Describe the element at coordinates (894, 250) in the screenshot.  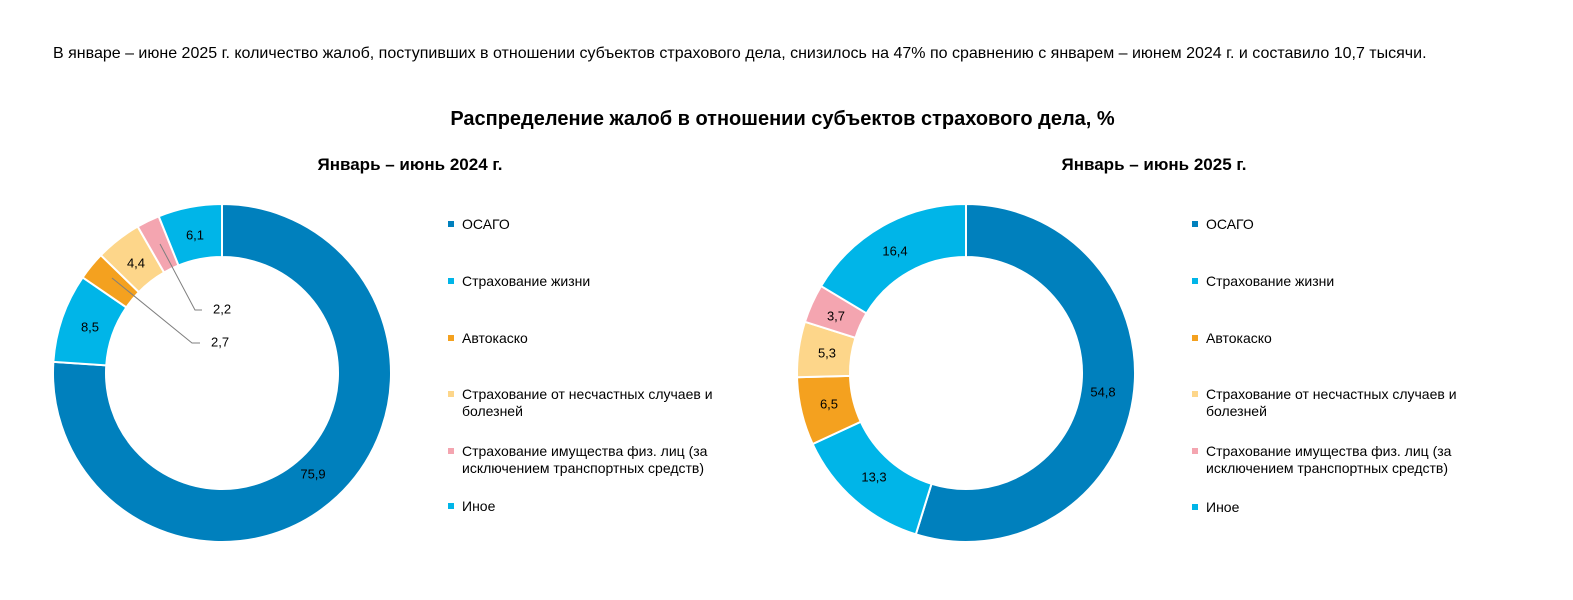
I see `data-label-other-2025: 16,4` at that location.